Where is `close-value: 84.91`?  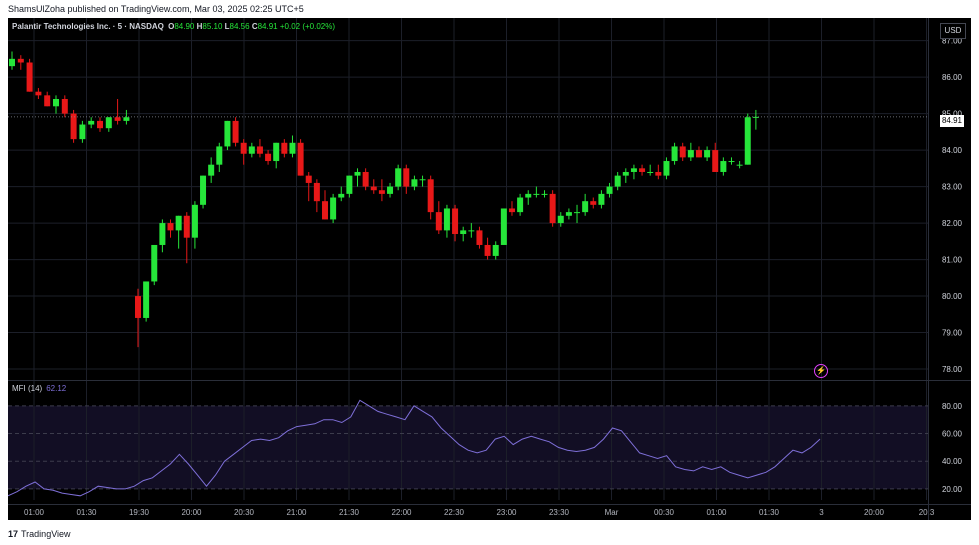 close-value: 84.91 is located at coordinates (267, 26).